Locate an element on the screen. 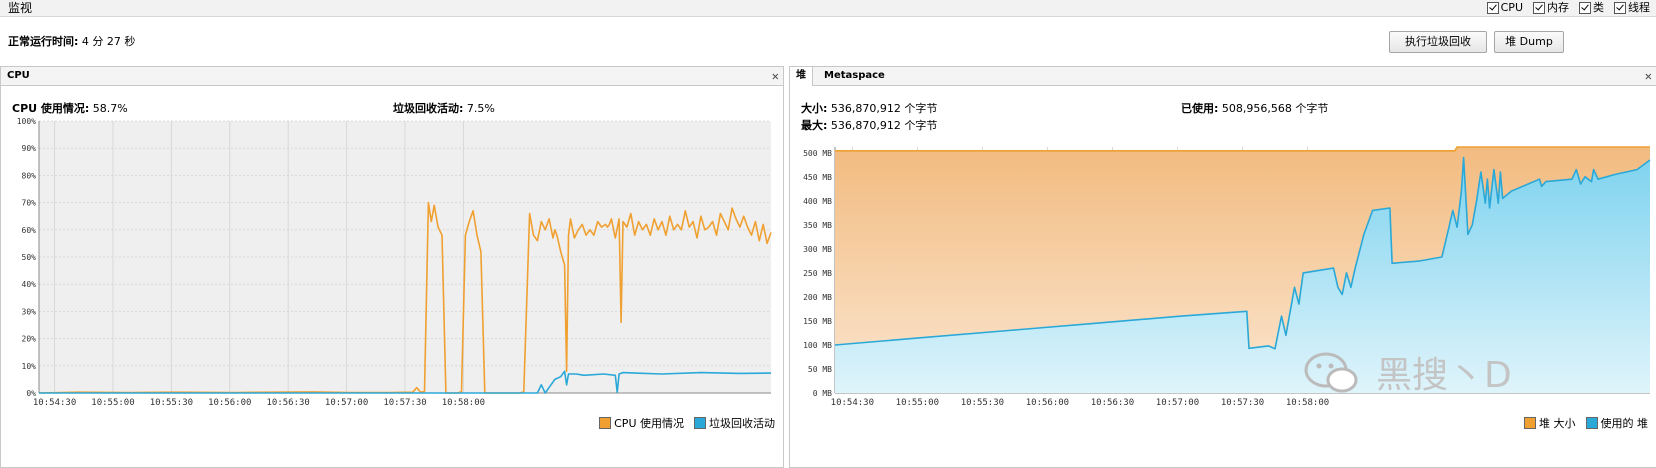  y-tick-label: 500 MB is located at coordinates (817, 153).